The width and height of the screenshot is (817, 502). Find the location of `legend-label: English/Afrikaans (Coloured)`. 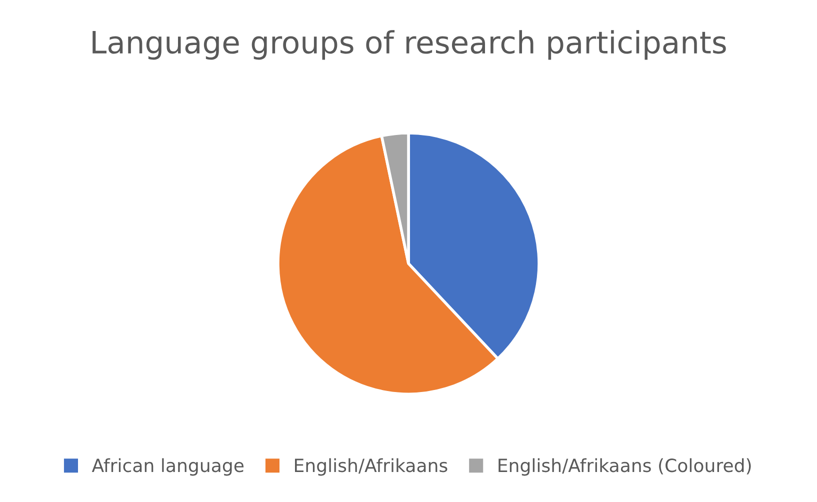

legend-label: English/Afrikaans (Coloured) is located at coordinates (624, 467).